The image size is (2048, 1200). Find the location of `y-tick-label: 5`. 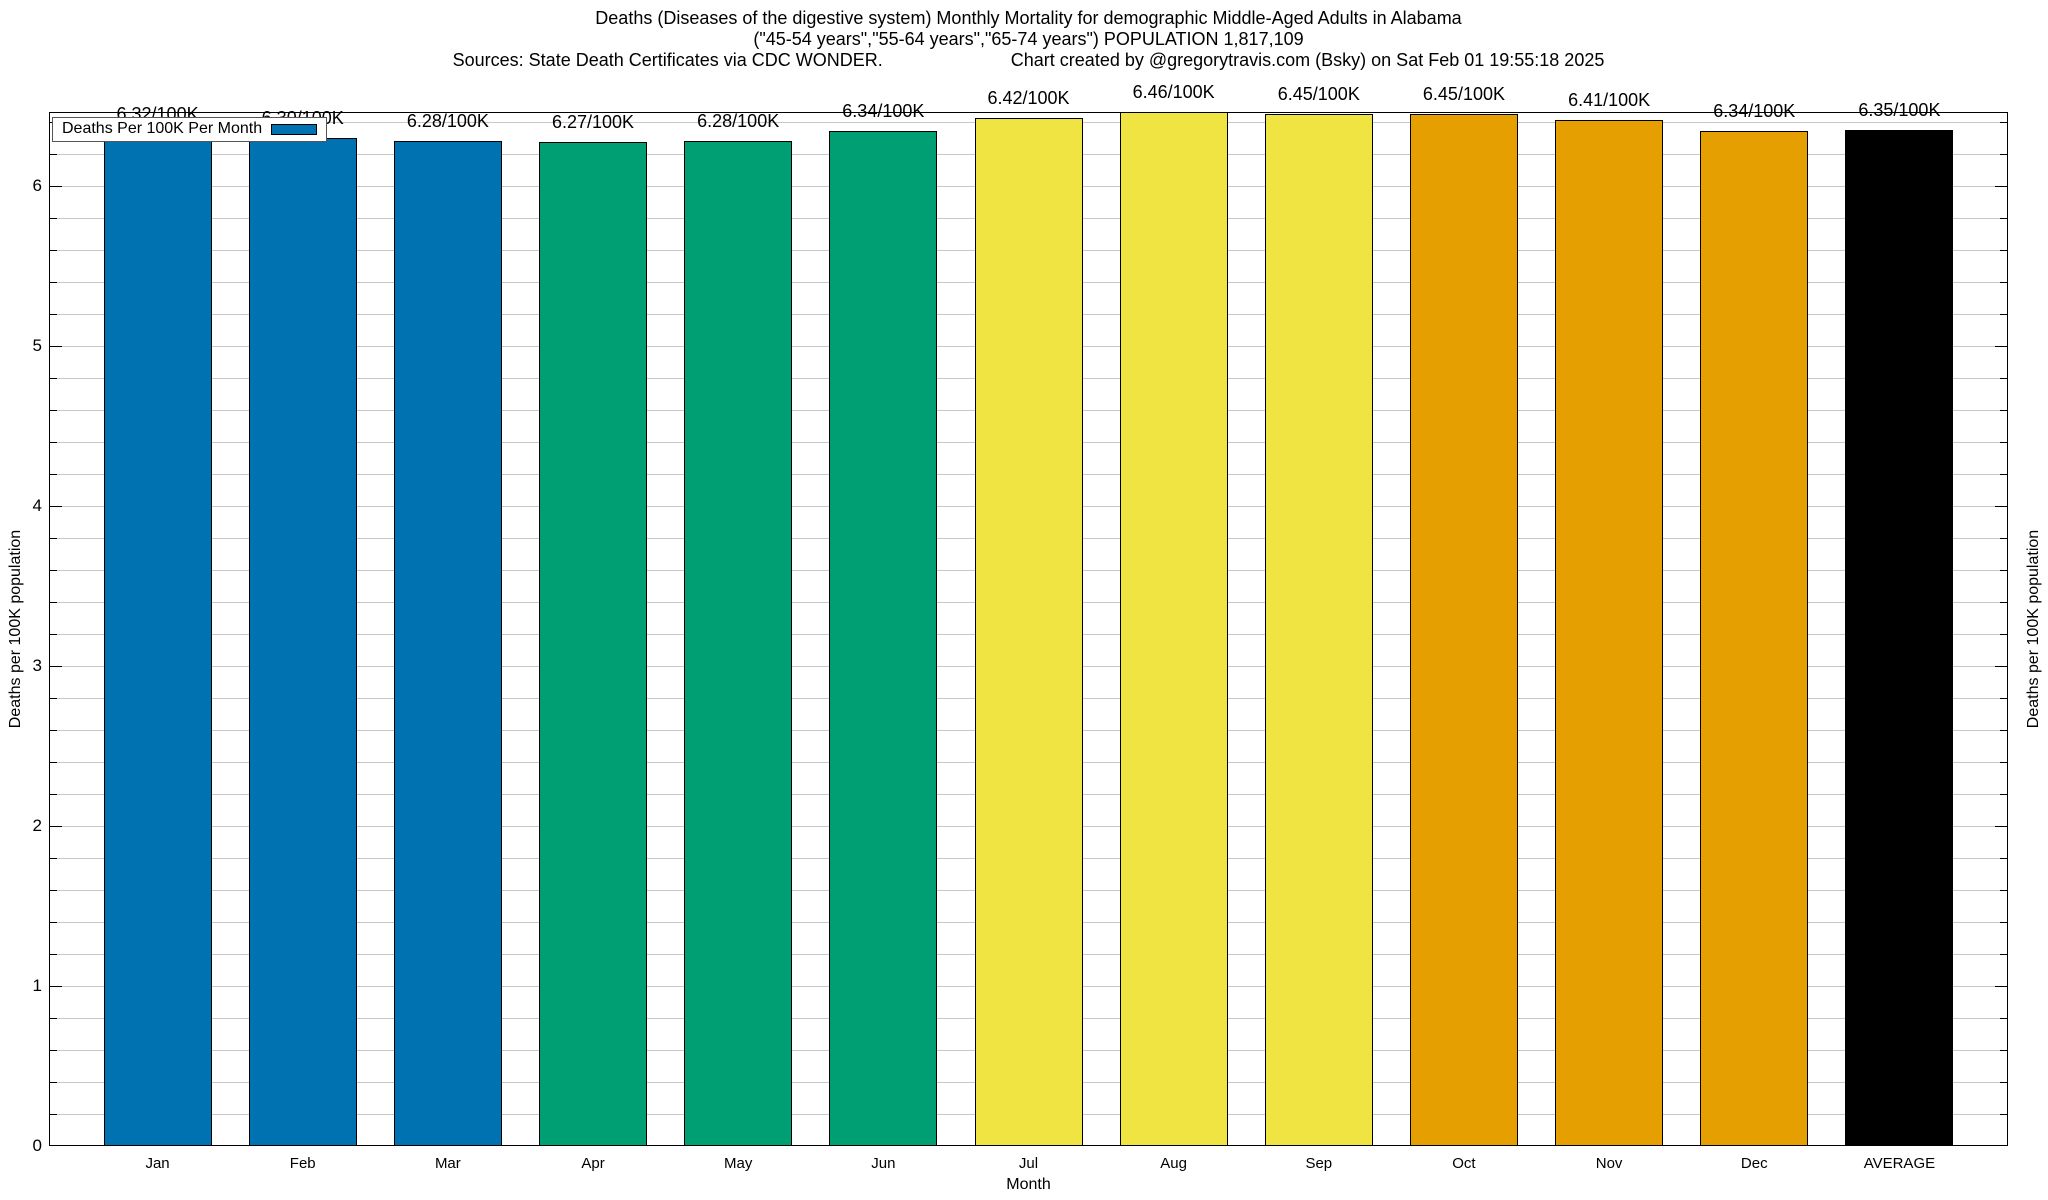

y-tick-label: 5 is located at coordinates (37, 345).